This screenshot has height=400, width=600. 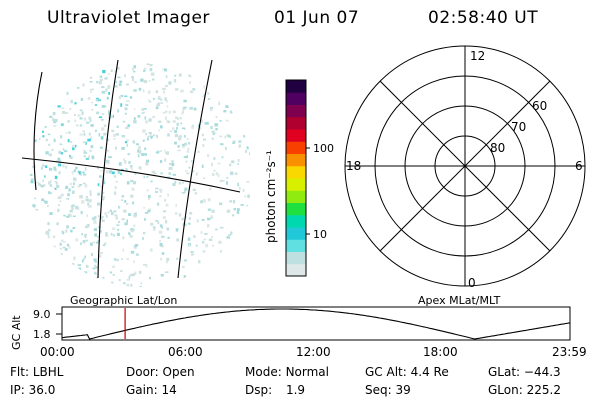 What do you see at coordinates (271, 196) in the screenshot?
I see `colorbar-unit-label: photon cm⁻²s⁻¹` at bounding box center [271, 196].